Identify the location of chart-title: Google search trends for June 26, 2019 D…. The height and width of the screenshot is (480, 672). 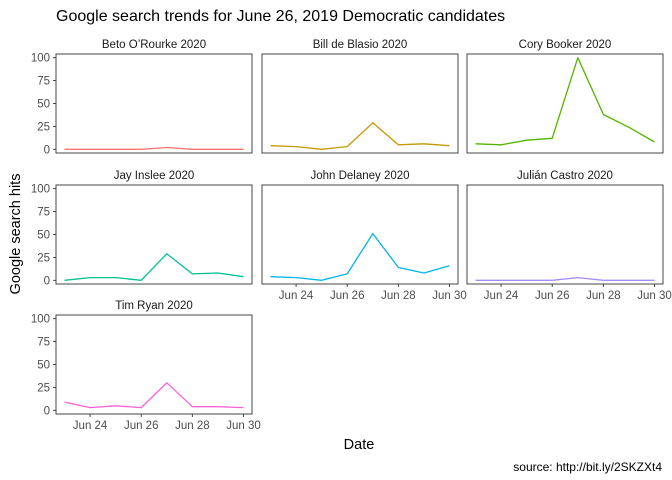
(280, 16).